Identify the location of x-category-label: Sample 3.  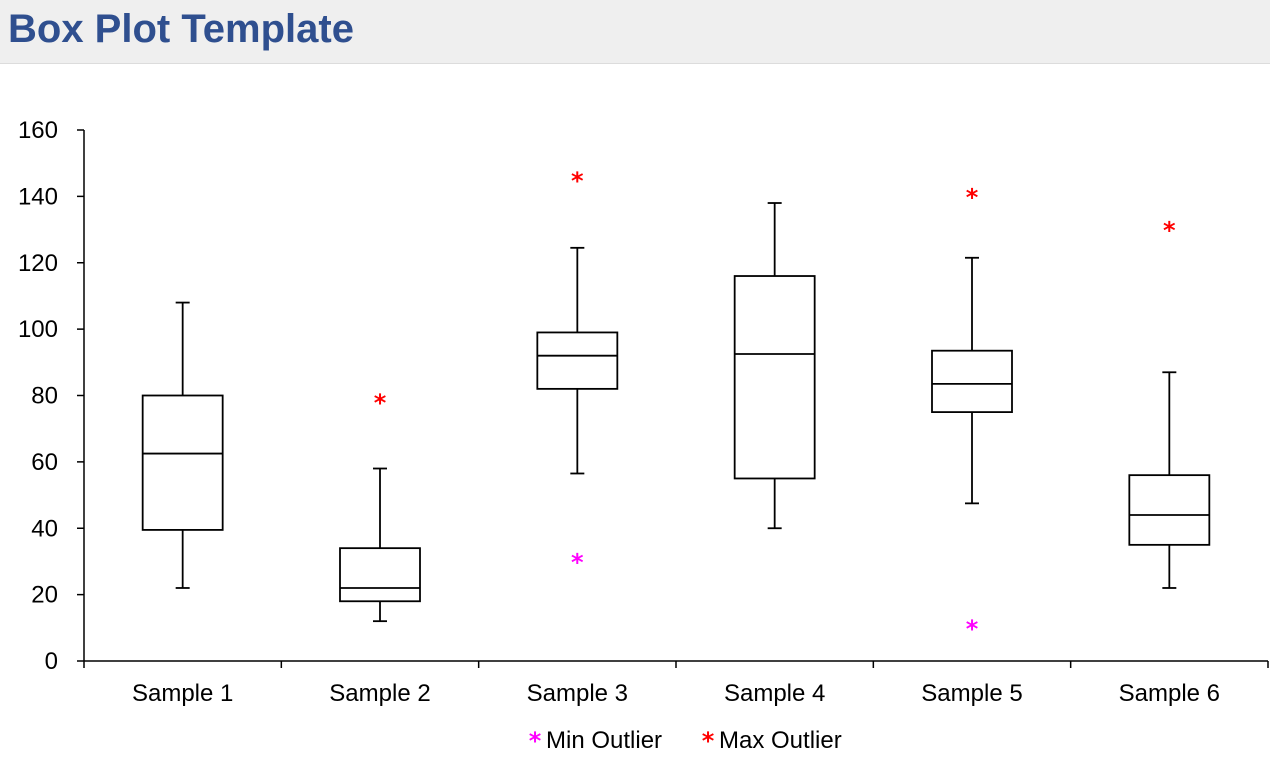
(577, 693).